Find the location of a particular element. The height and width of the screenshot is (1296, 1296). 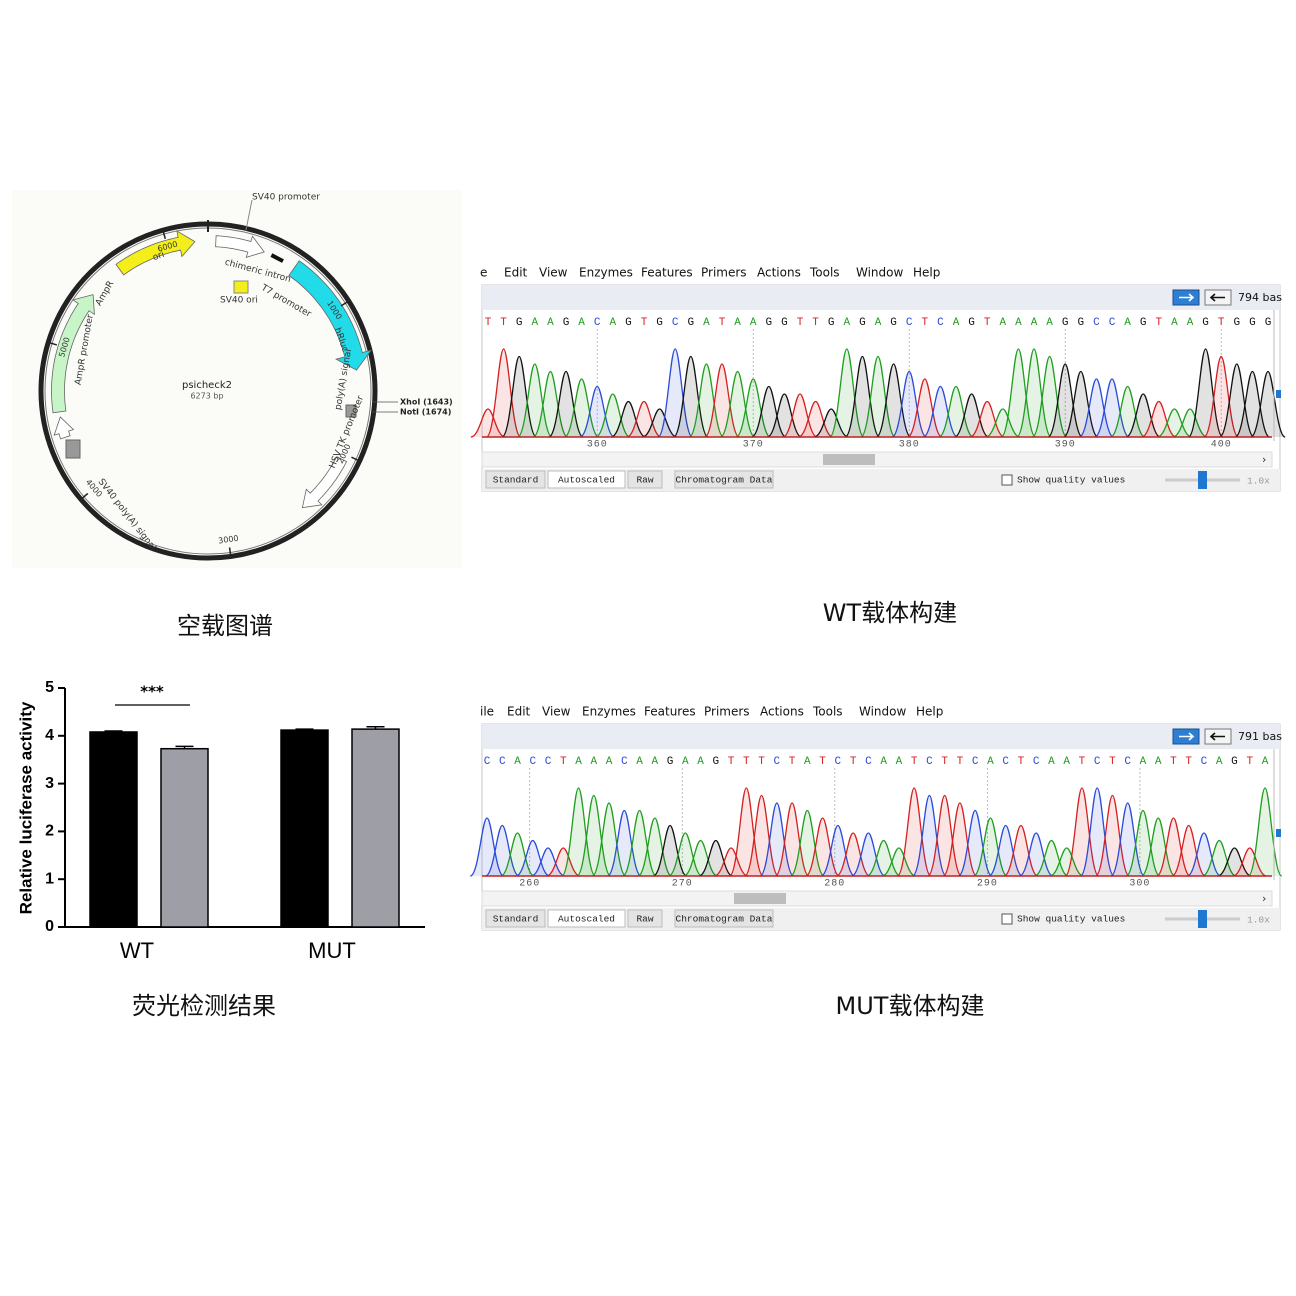

menu-item: e is located at coordinates (483, 273).